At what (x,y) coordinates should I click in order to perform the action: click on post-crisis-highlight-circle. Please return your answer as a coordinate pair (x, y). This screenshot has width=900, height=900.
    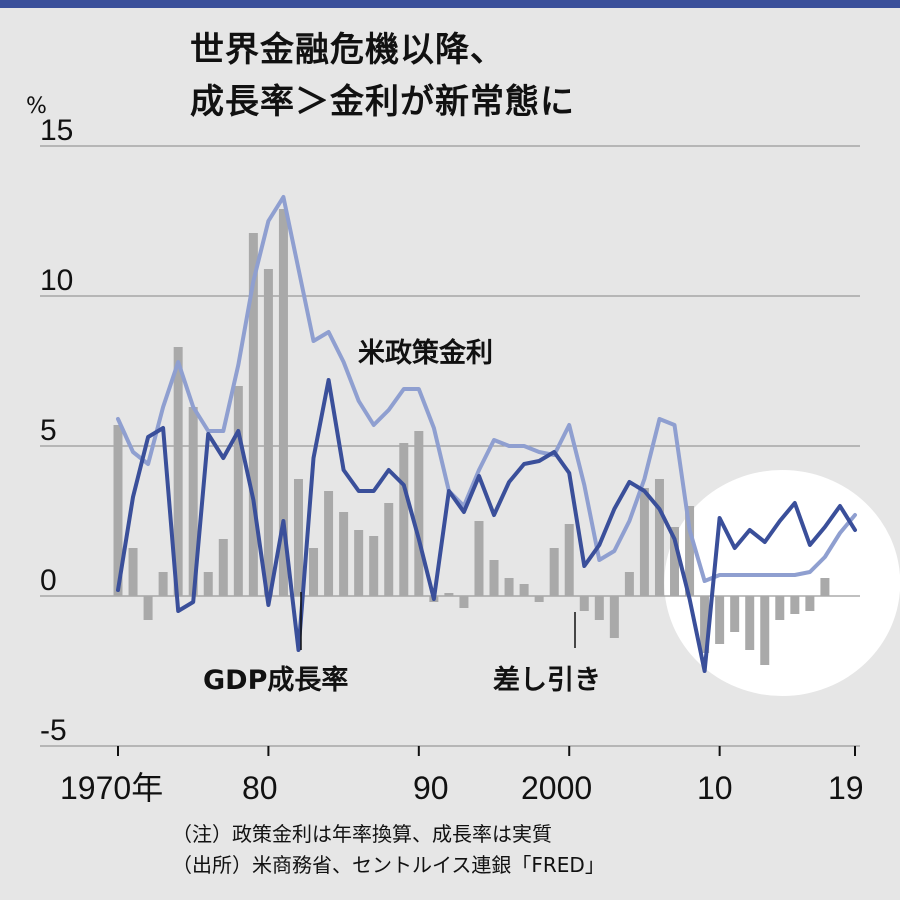
    Looking at the image, I should click on (782, 583).